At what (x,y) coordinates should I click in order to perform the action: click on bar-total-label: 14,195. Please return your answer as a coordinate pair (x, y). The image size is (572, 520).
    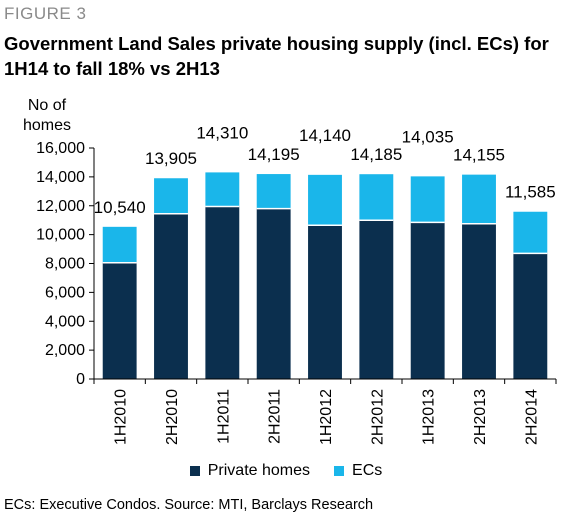
    Looking at the image, I should click on (274, 154).